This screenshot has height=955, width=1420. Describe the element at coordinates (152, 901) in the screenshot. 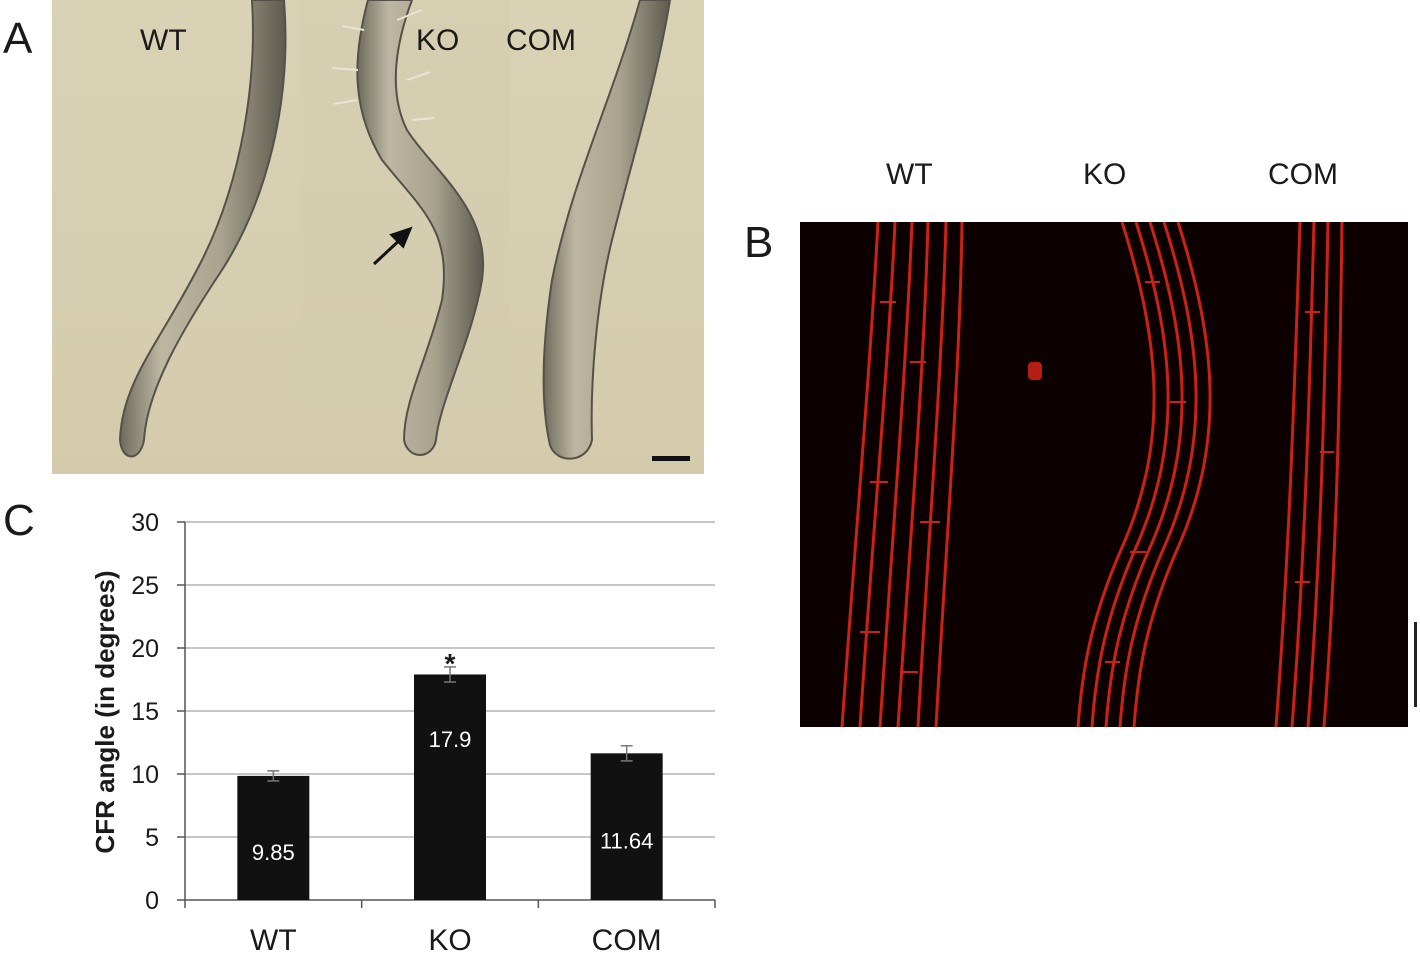

I see `y-tick-label: 0` at that location.